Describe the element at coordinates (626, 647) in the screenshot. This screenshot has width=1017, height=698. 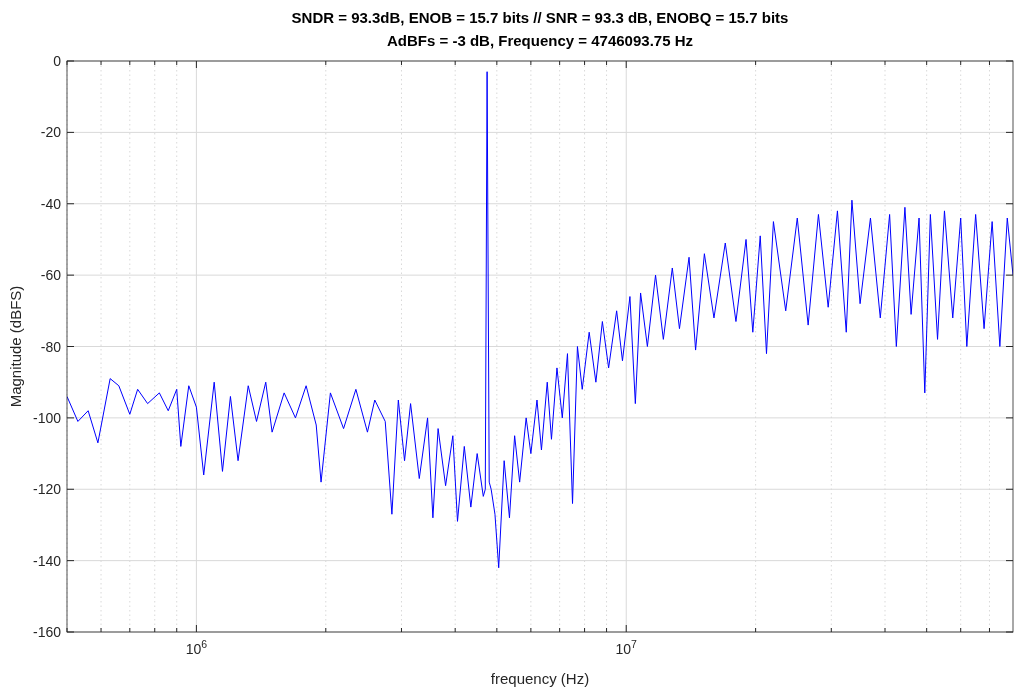
I see `x-tick-label: 10$^{7}$` at that location.